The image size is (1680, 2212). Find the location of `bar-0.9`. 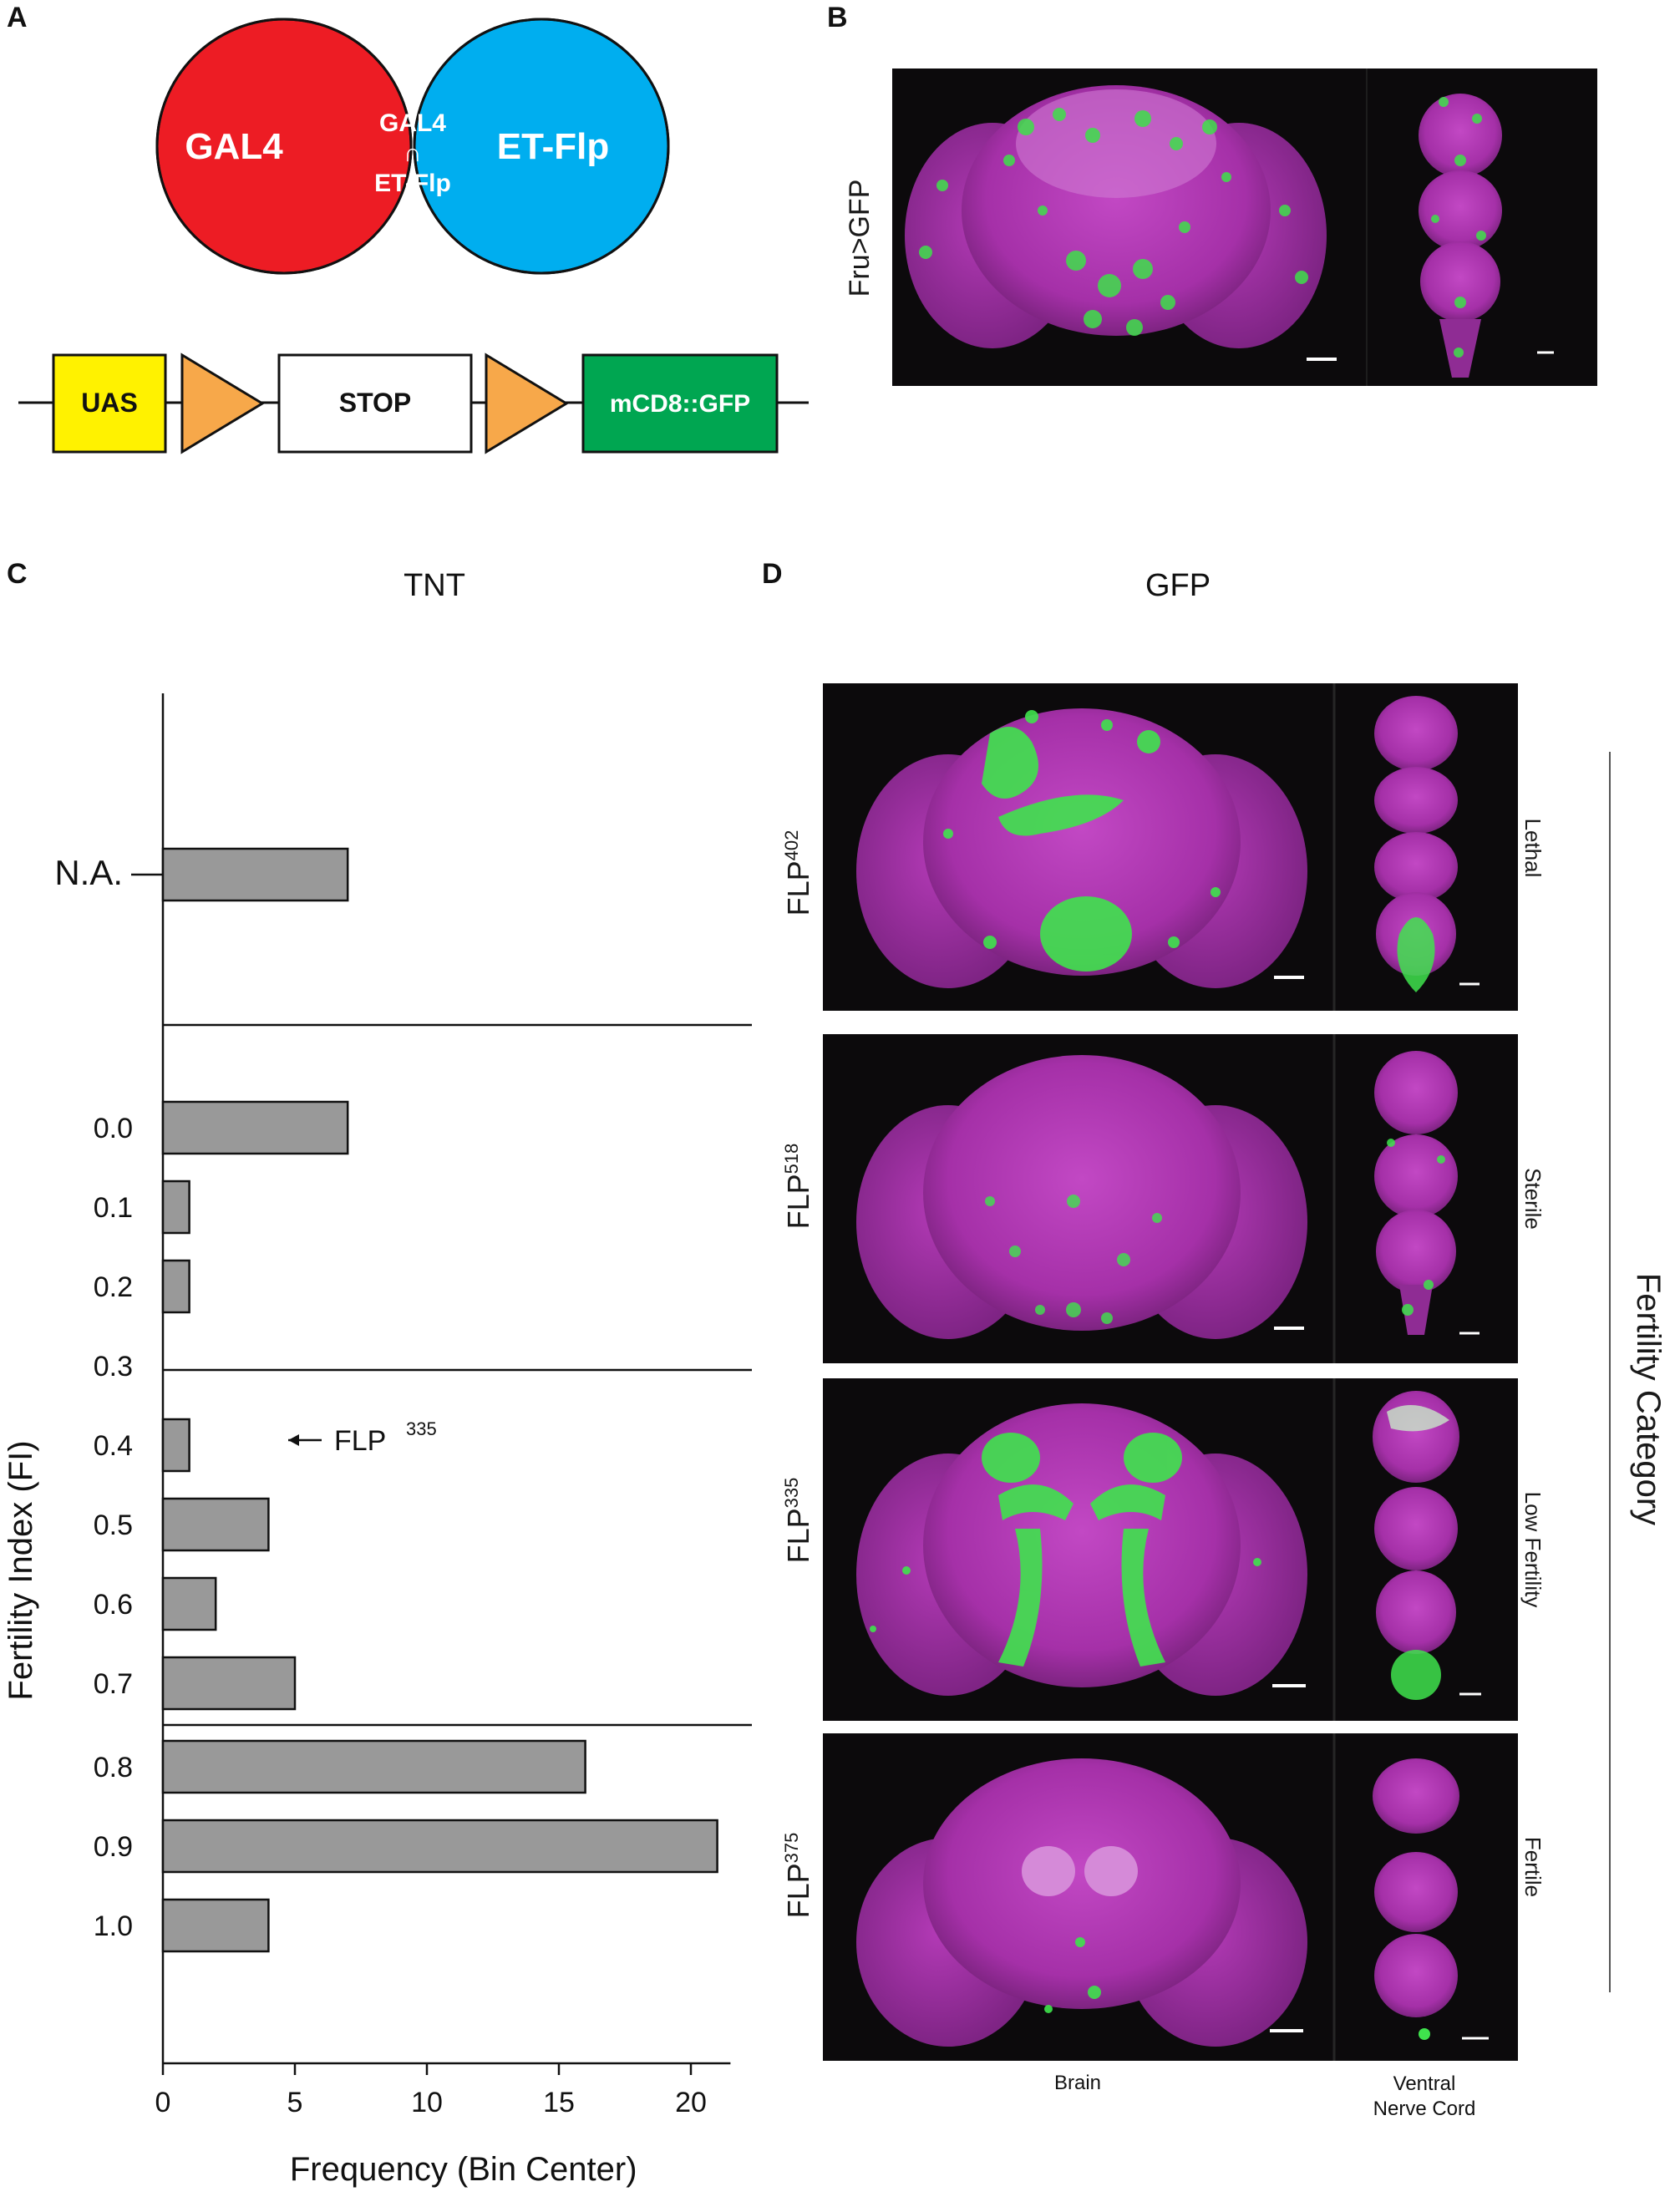

bar-0.9 is located at coordinates (440, 1846).